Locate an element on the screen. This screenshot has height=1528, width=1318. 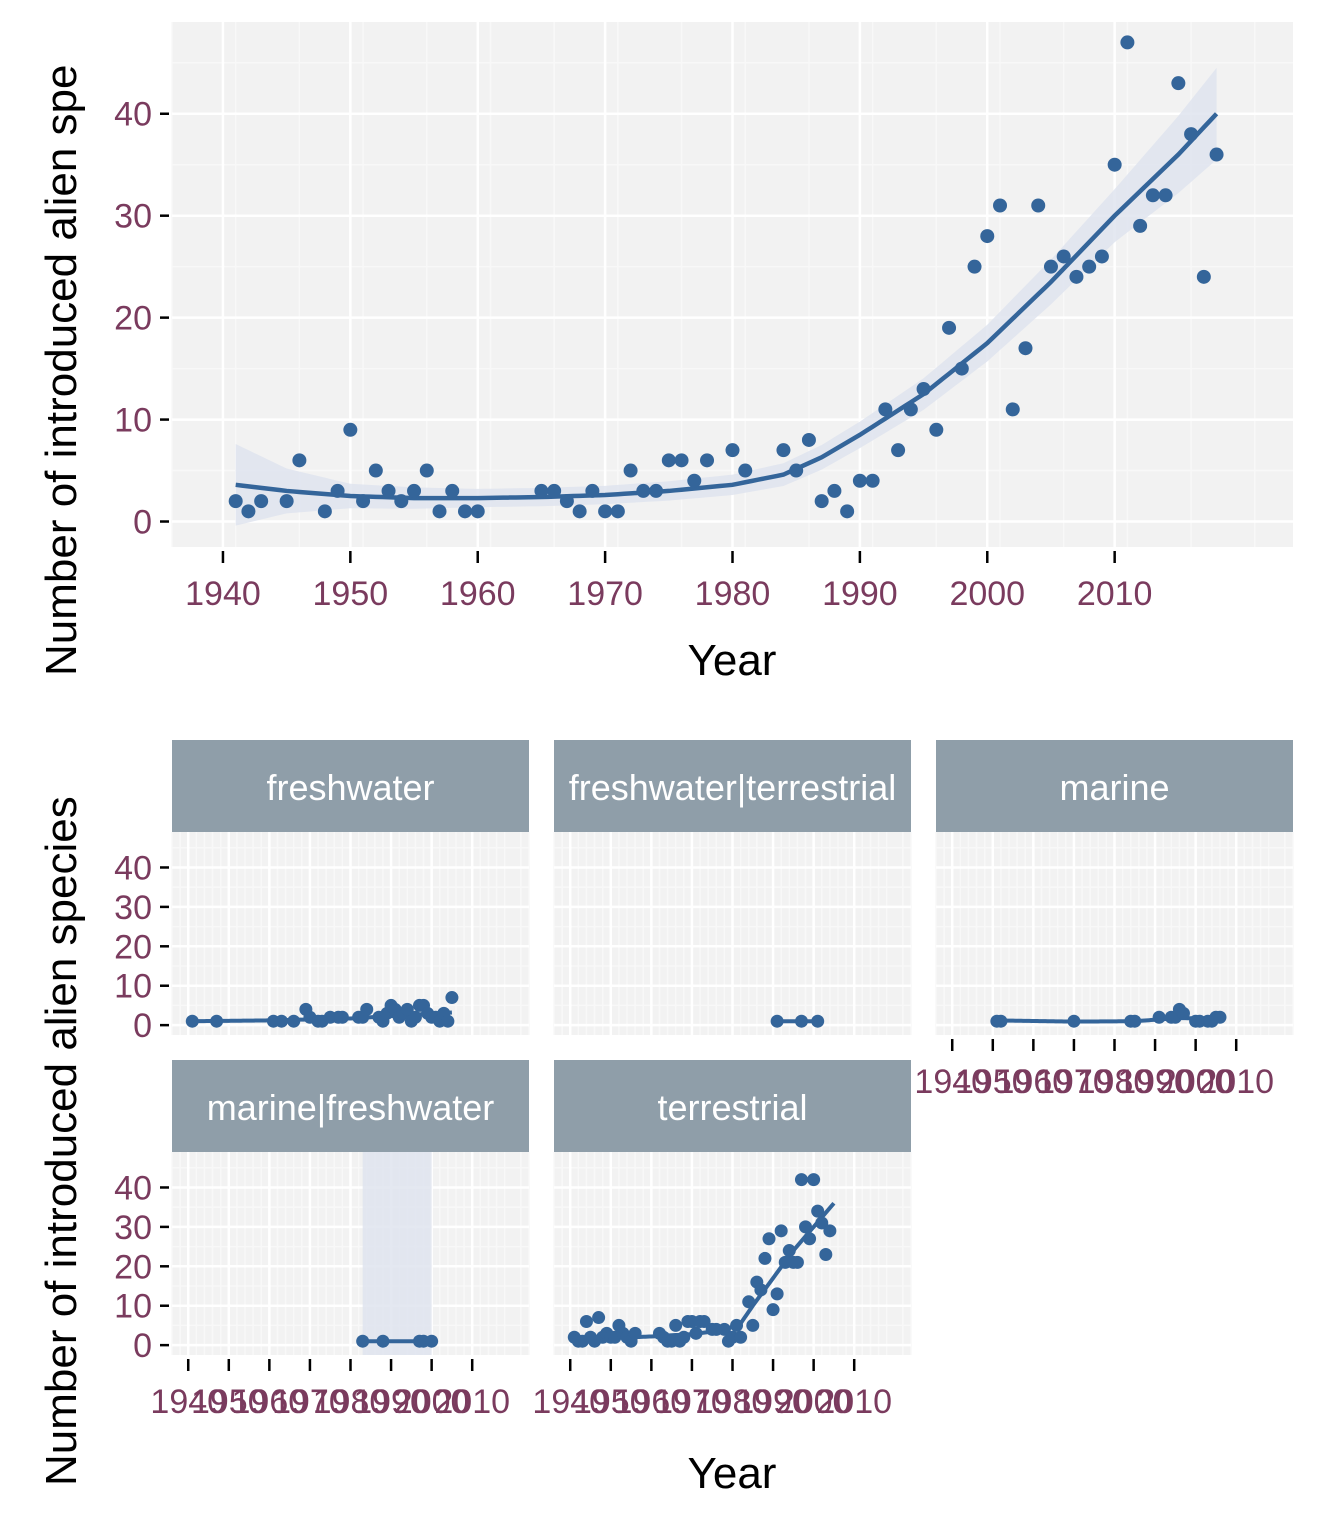
facet-panel-freshwater-terrestrial: freshwater|terrestrial is located at coordinates (732, 887).